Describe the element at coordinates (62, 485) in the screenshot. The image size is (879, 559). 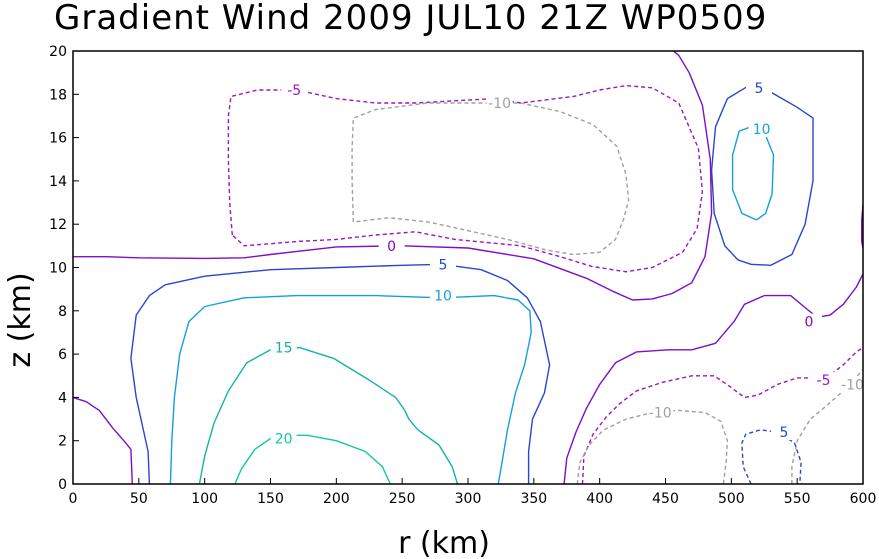
I see `y-tick-label: 0` at that location.